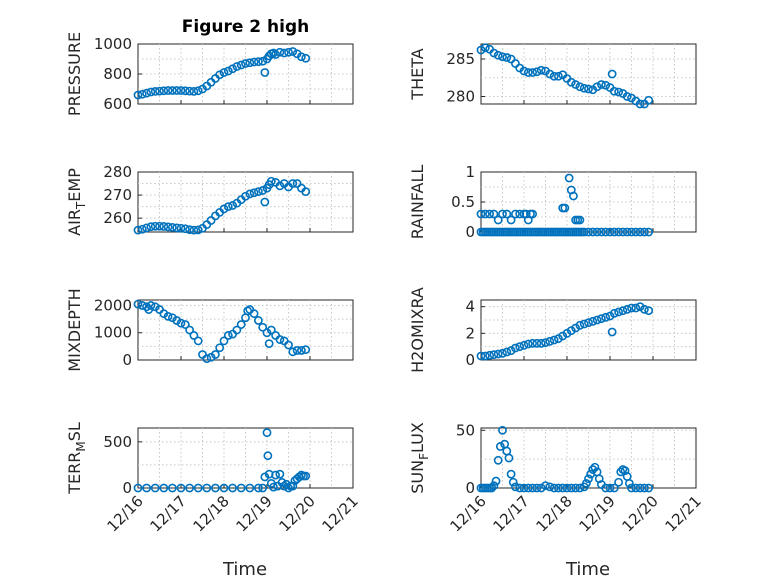  Describe the element at coordinates (222, 205) in the screenshot. I see `series-markers` at that location.